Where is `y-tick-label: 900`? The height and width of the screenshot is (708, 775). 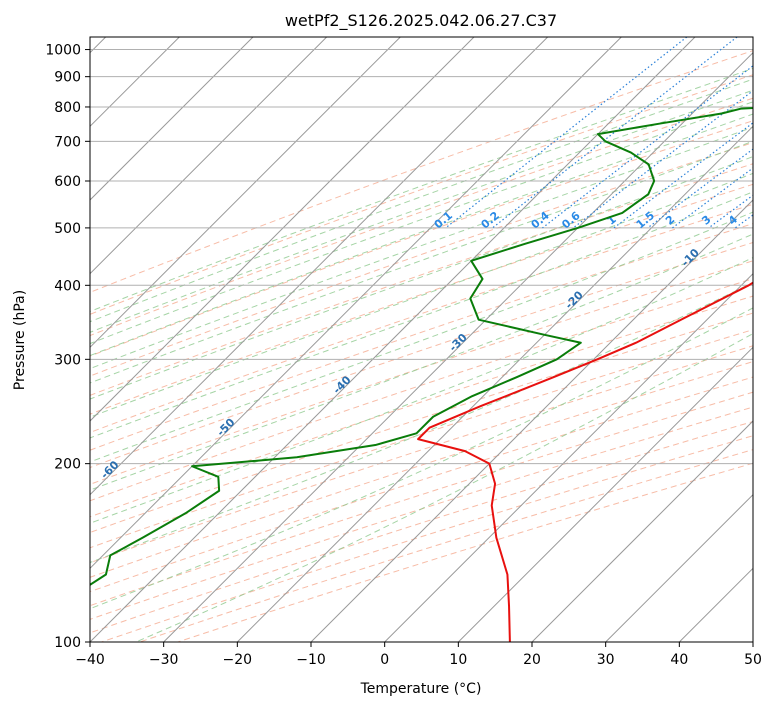
y-tick-label: 900 is located at coordinates (67, 78).